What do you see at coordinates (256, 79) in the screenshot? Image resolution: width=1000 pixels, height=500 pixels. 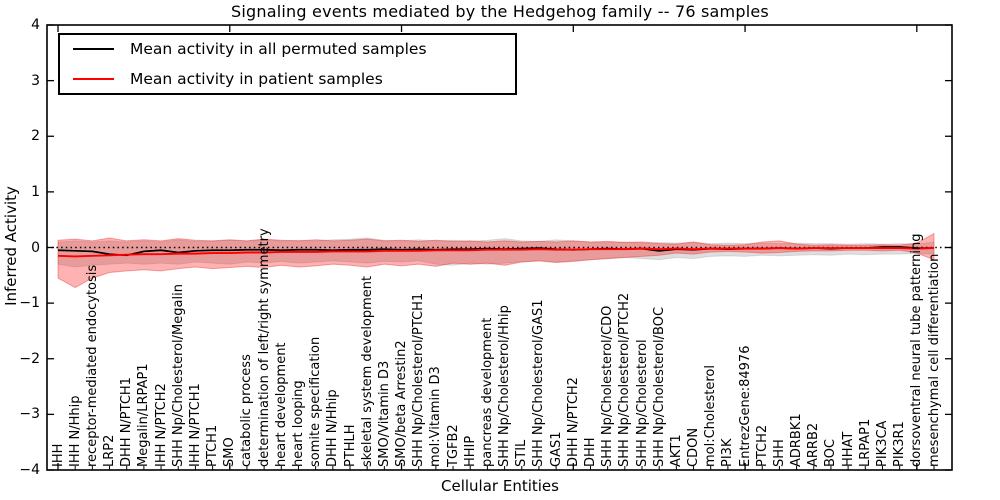 I see `legend-label-patient: Mean activity in patient samples` at bounding box center [256, 79].